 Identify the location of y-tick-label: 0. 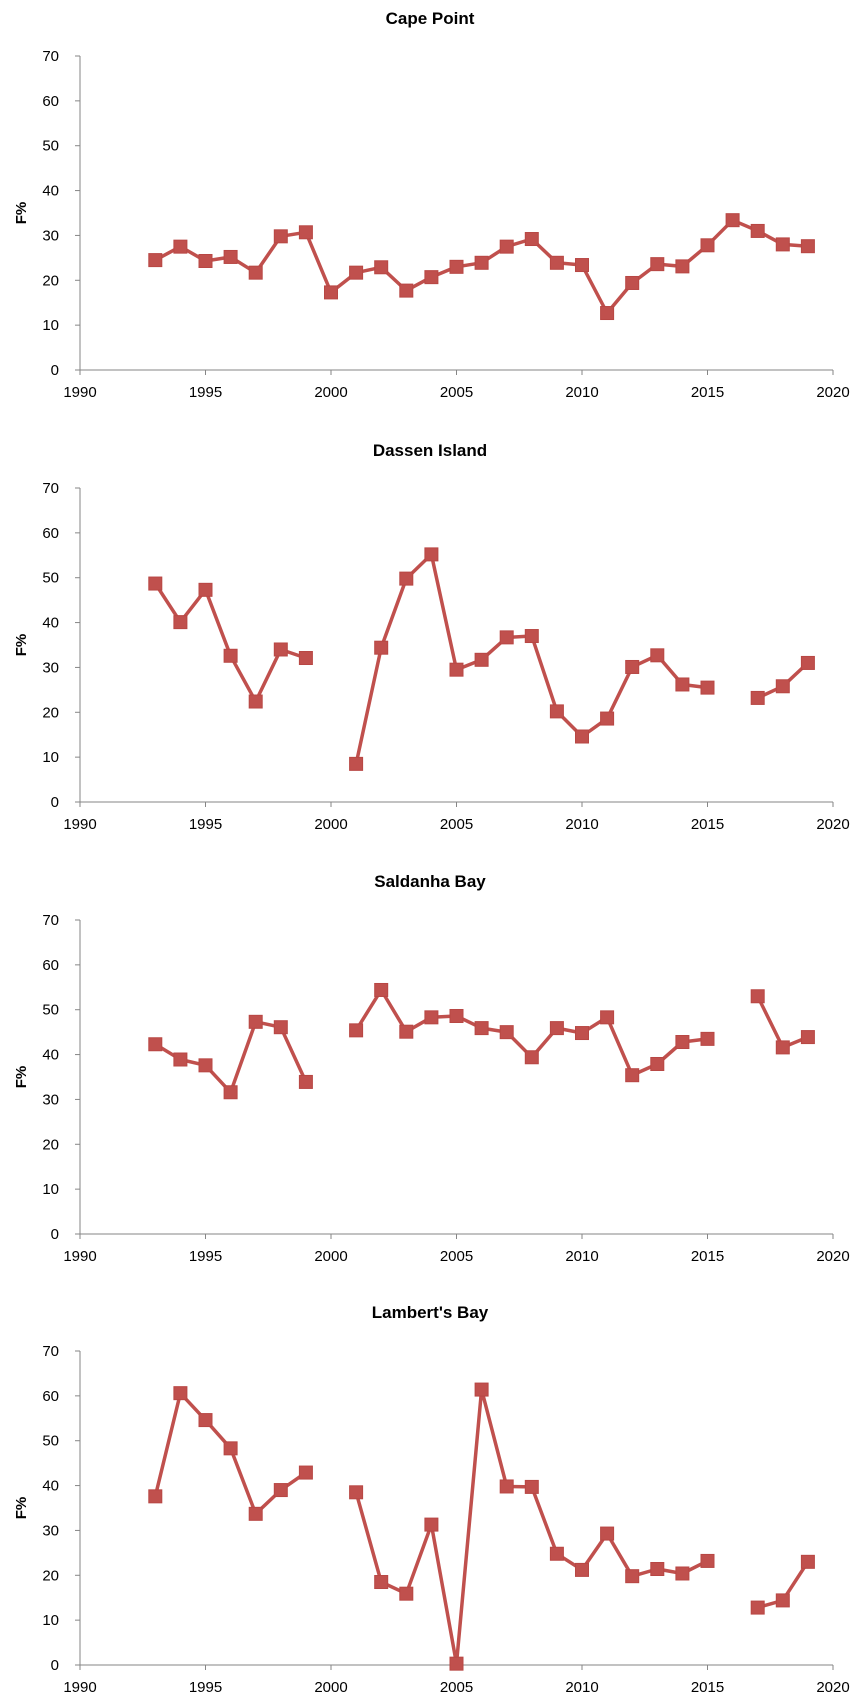
(55, 370).